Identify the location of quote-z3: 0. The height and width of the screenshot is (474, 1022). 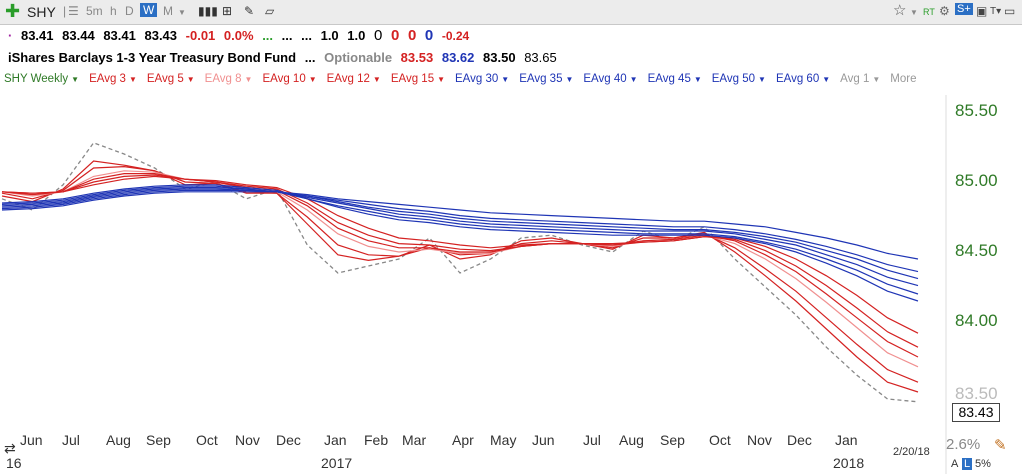
(412, 35).